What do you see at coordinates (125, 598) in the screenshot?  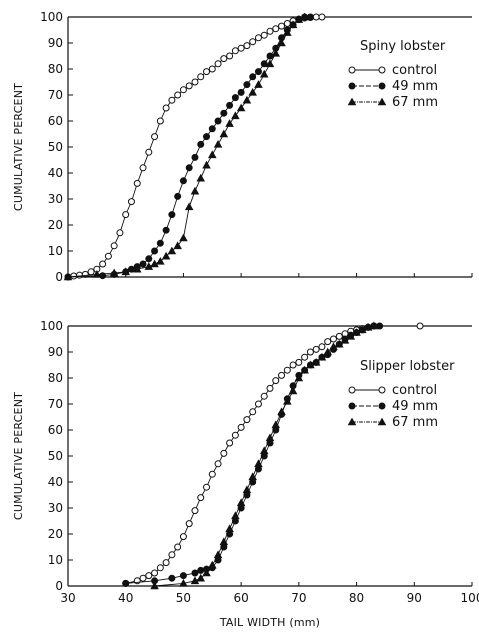 I see `x-tick-label: 40` at bounding box center [125, 598].